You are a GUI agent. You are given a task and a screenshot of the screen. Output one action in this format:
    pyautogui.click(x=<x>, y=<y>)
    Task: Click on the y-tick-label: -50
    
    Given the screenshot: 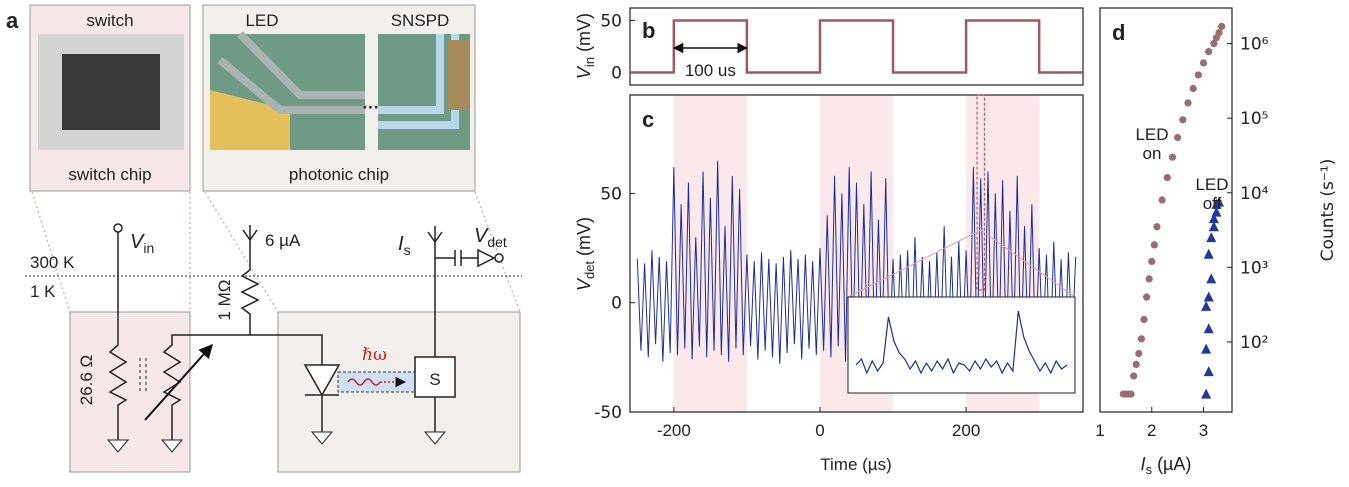 What is the action you would take?
    pyautogui.click(x=608, y=413)
    